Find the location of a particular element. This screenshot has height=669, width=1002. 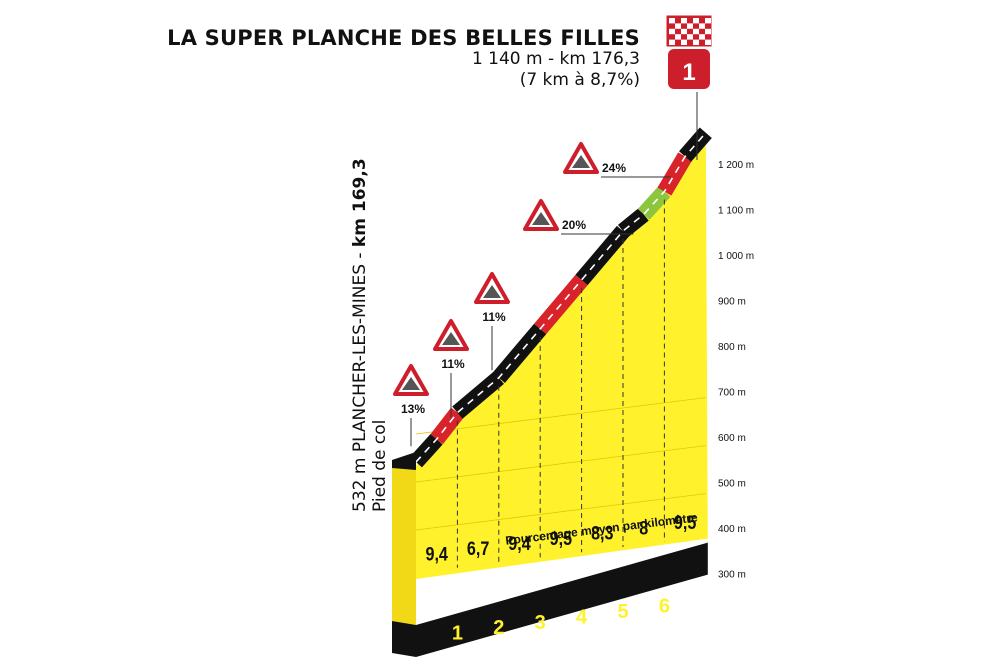

y-tick-label: 300 m is located at coordinates (732, 575).